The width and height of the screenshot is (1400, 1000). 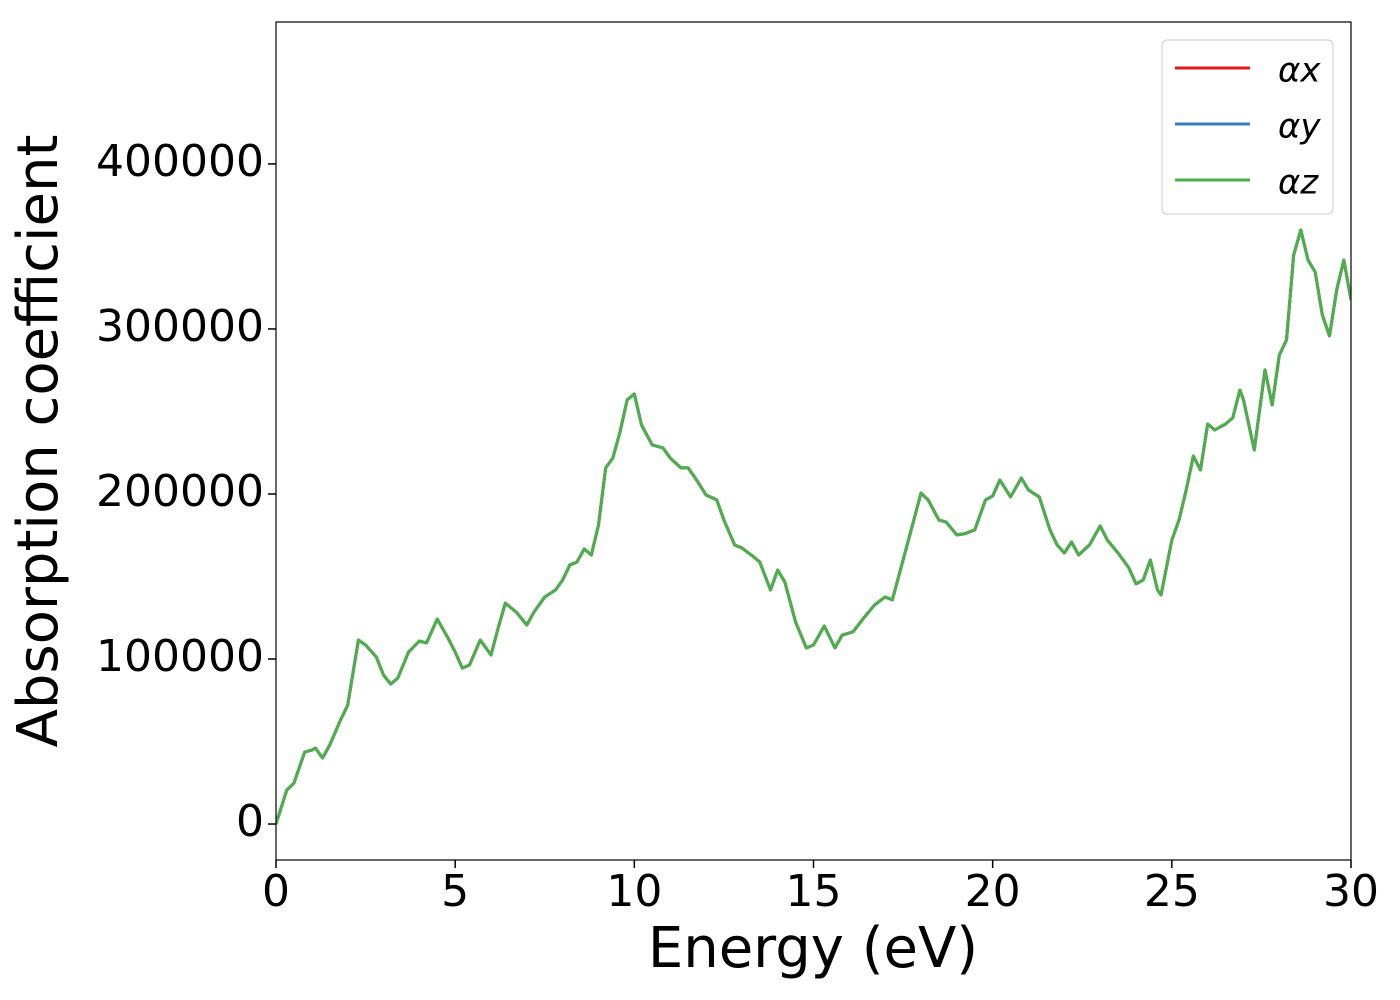 What do you see at coordinates (814, 891) in the screenshot?
I see `x-tick-label: 15` at bounding box center [814, 891].